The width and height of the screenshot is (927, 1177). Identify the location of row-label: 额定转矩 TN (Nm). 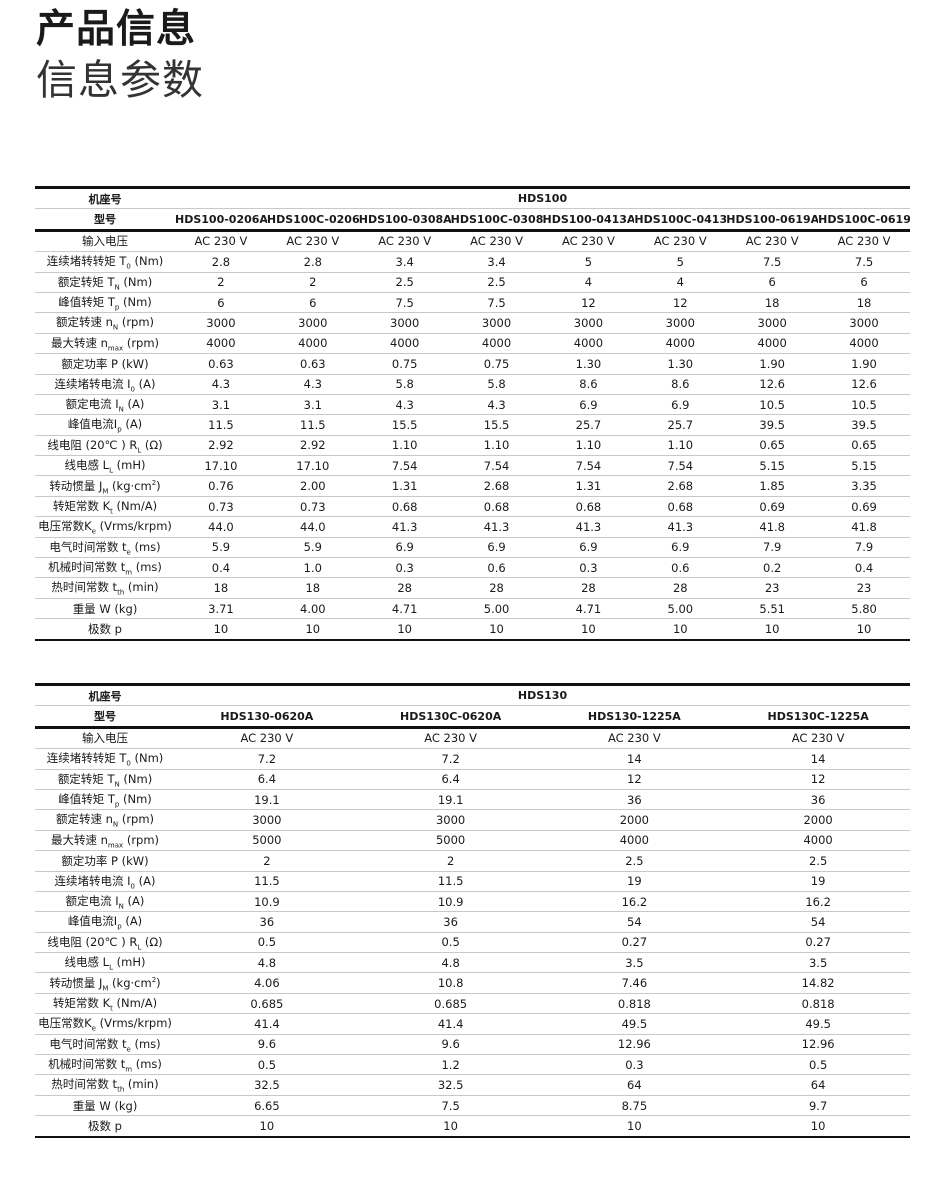
(105, 779).